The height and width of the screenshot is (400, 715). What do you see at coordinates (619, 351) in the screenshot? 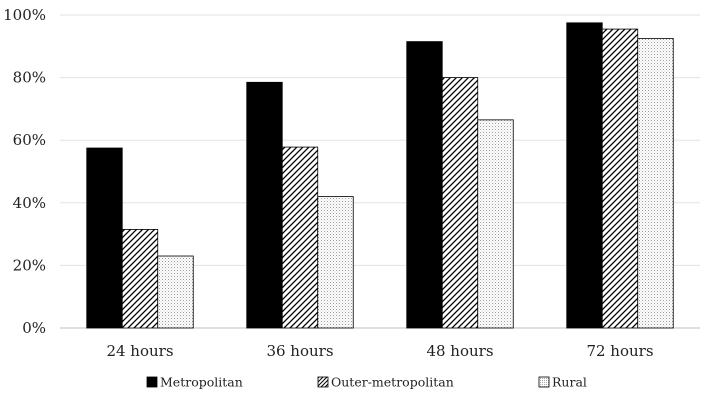
I see `x-category-label: 72 hours` at bounding box center [619, 351].